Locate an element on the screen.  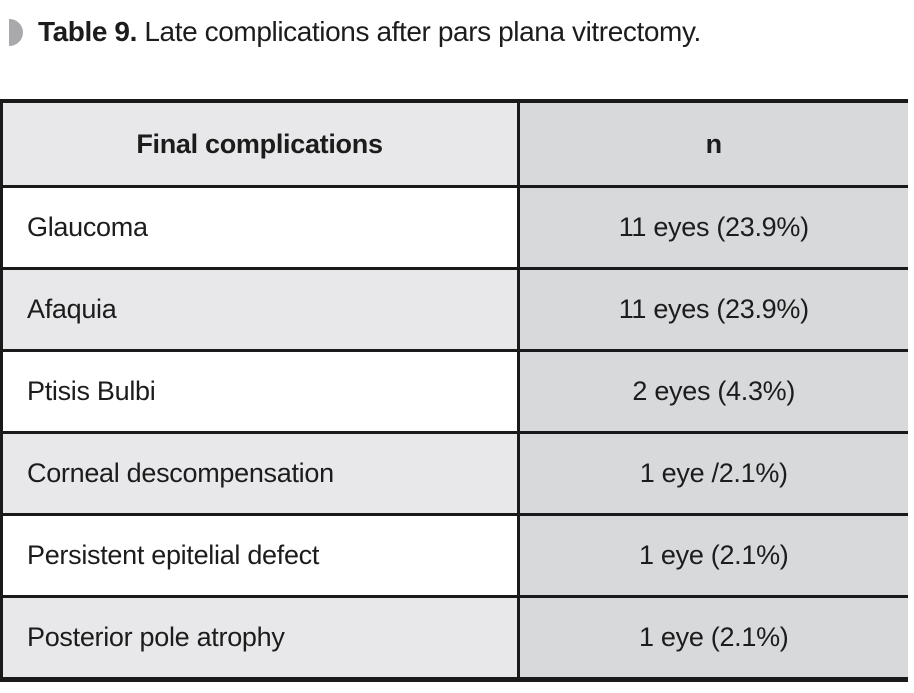
column-header-n: n is located at coordinates (713, 144).